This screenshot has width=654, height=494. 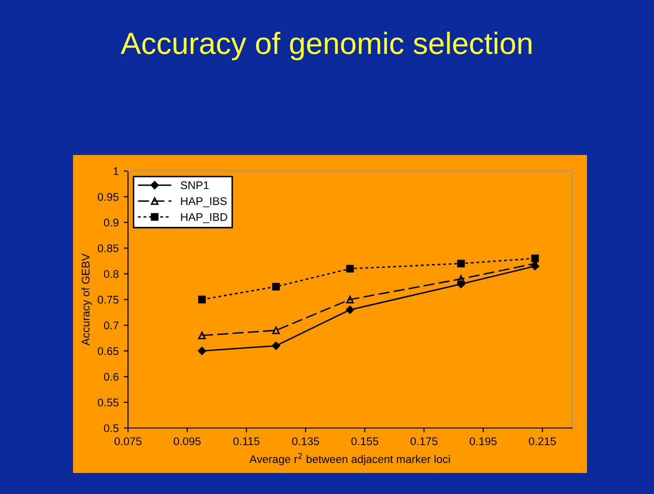 I want to click on y-tick-label: 0.7, so click(x=111, y=325).